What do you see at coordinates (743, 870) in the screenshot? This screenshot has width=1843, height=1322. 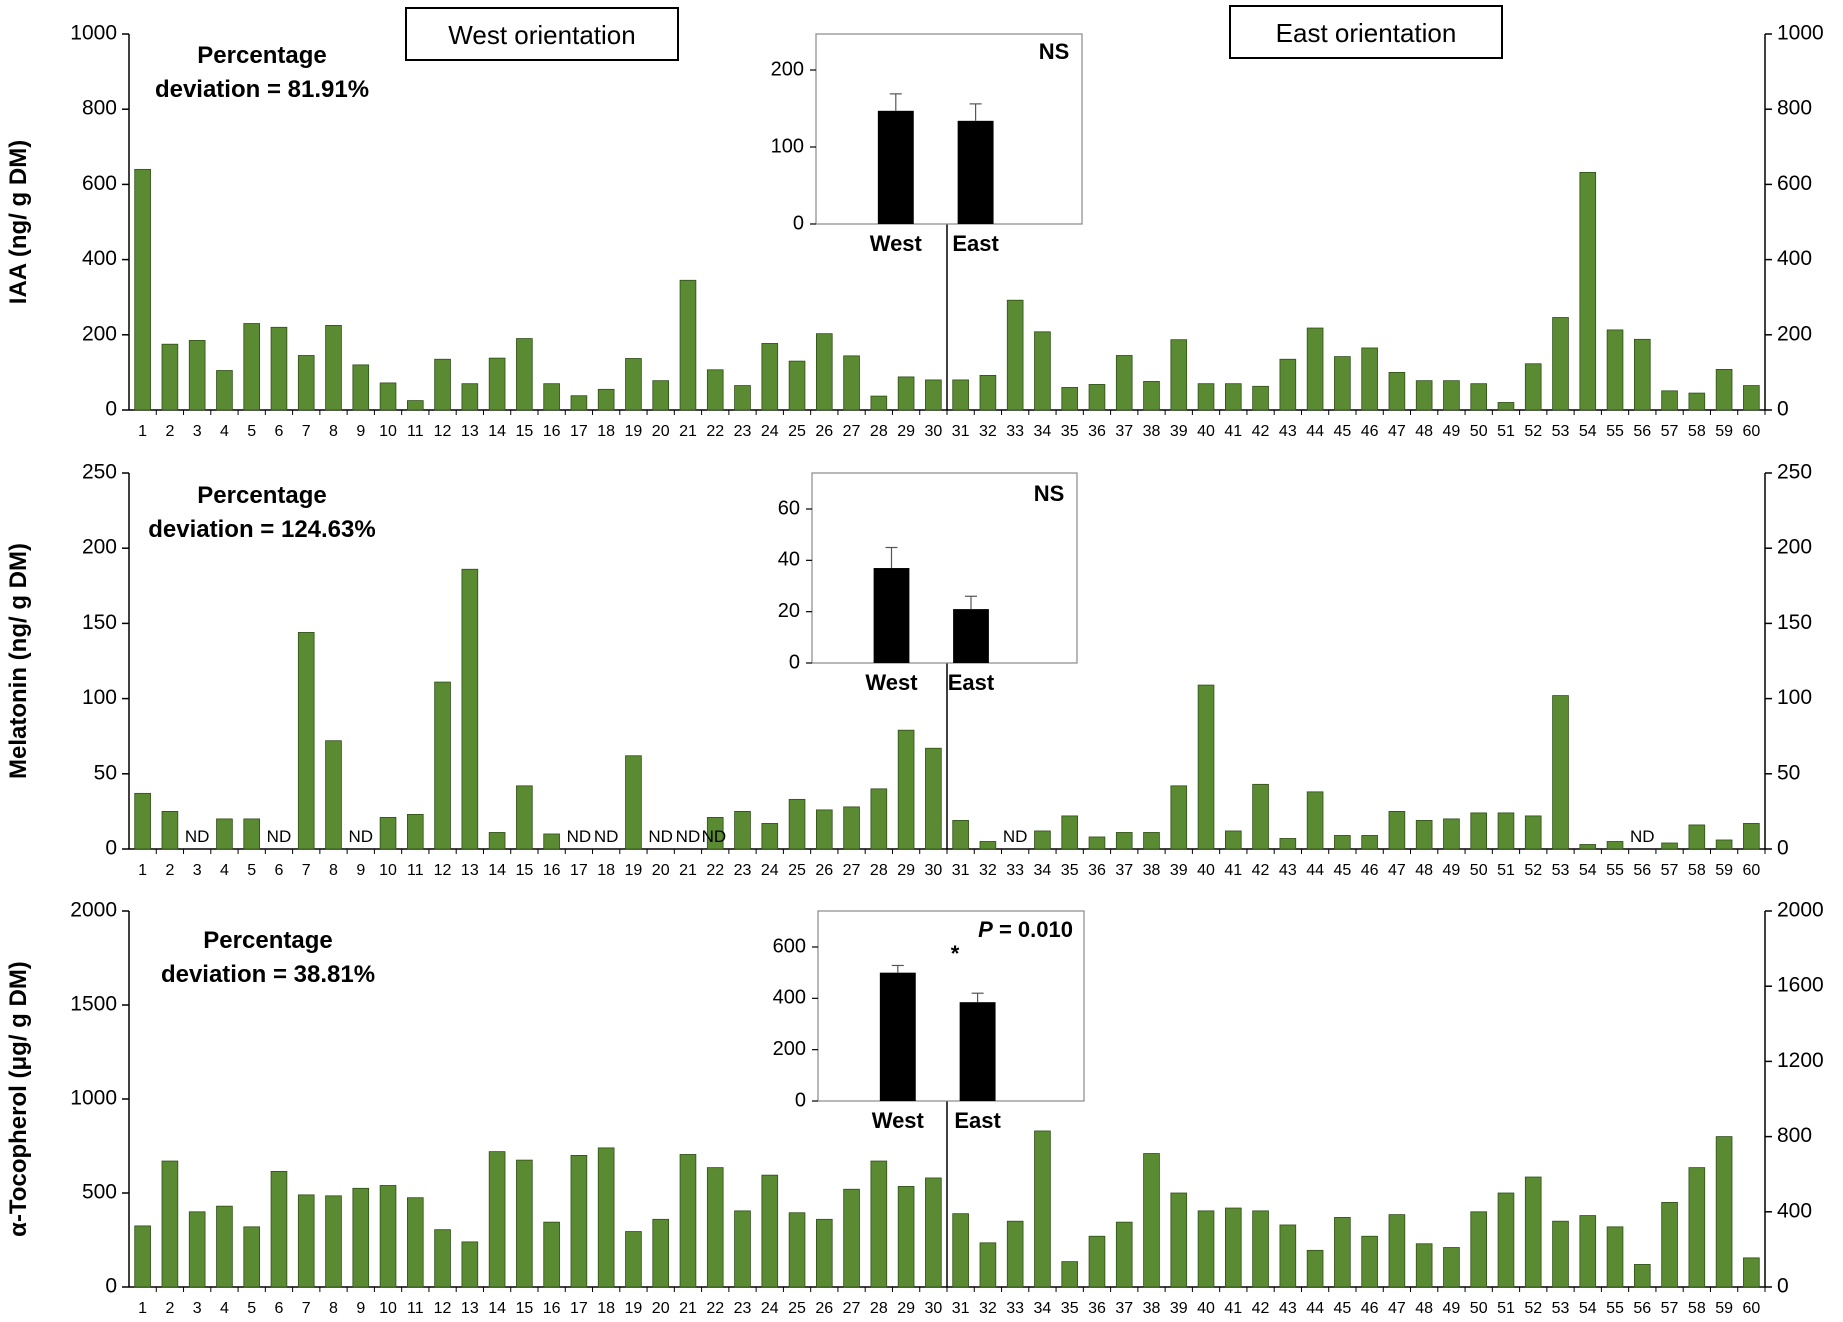 I see `x-tick-label: 23` at bounding box center [743, 870].